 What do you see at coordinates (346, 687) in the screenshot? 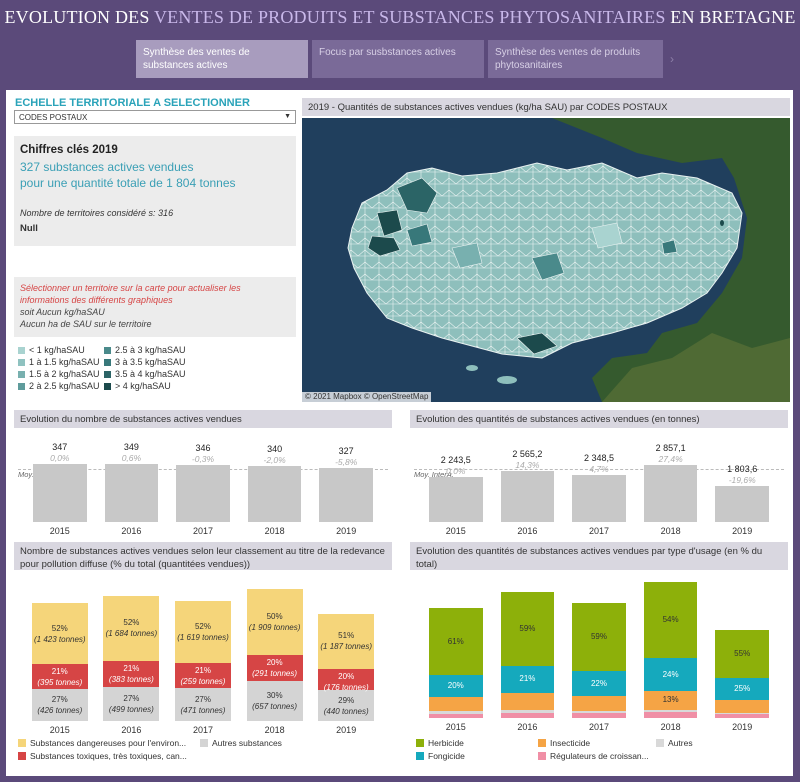
I see `segment-qty-label: (176 tonnes)` at bounding box center [346, 687].